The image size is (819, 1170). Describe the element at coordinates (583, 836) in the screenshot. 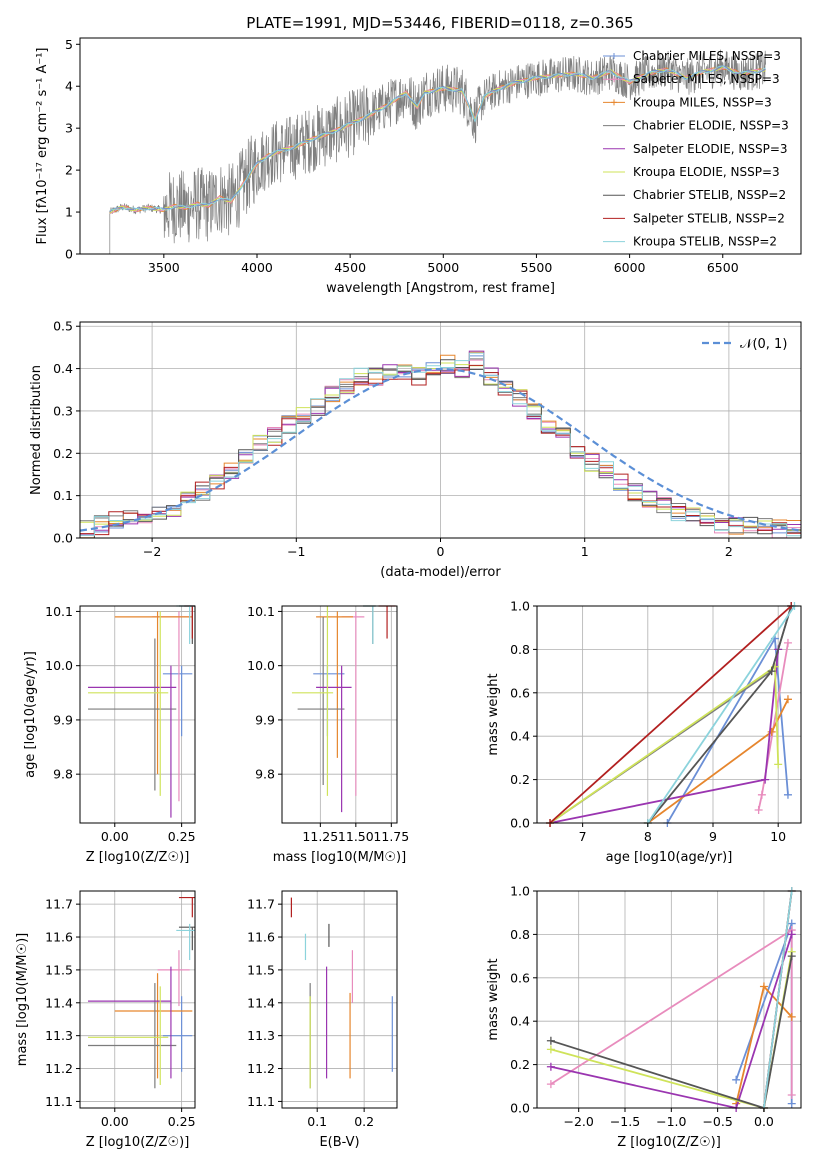

I see `x-tick-label: 7` at that location.